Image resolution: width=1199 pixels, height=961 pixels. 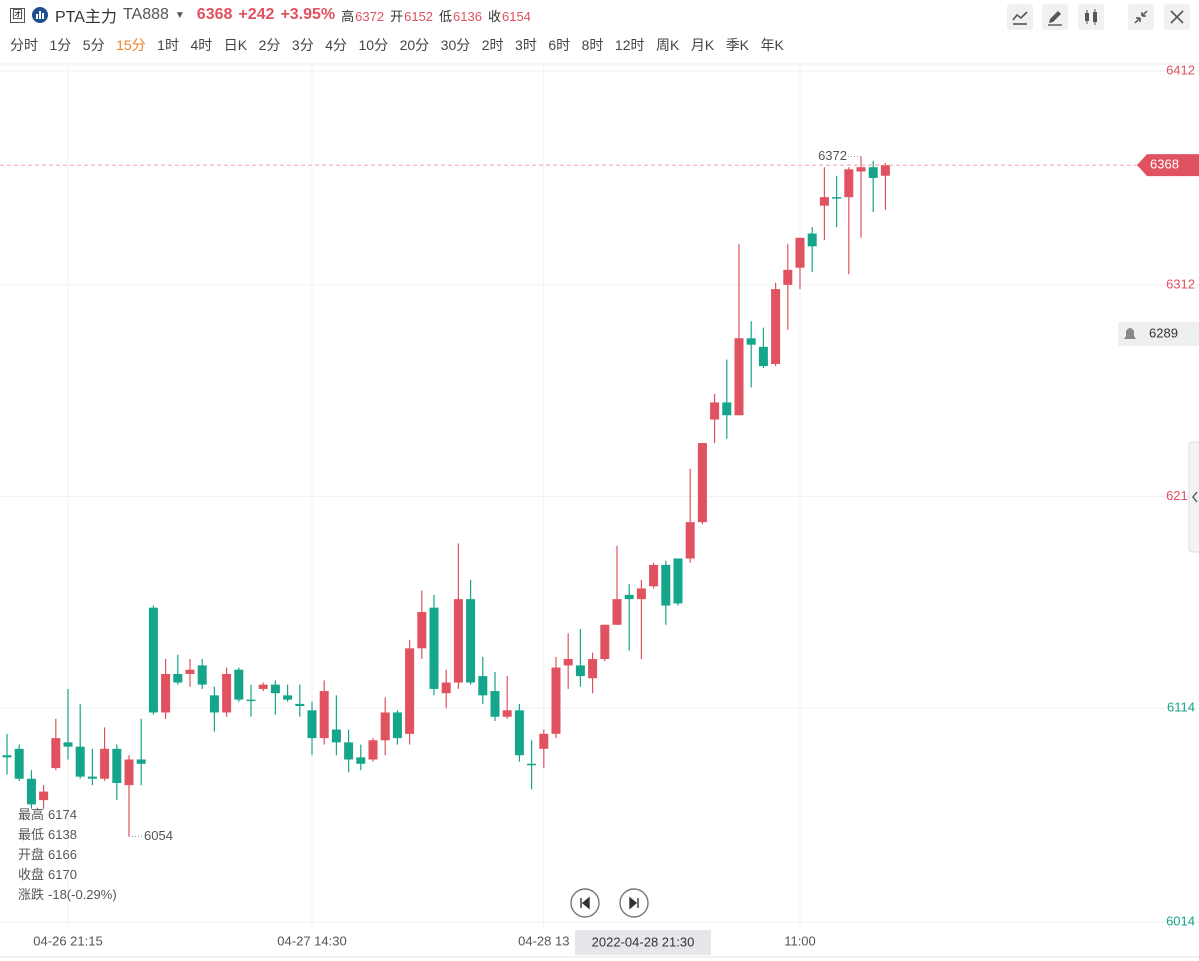 What do you see at coordinates (336, 45) in the screenshot?
I see `timeframe-tab: 4分` at bounding box center [336, 45].